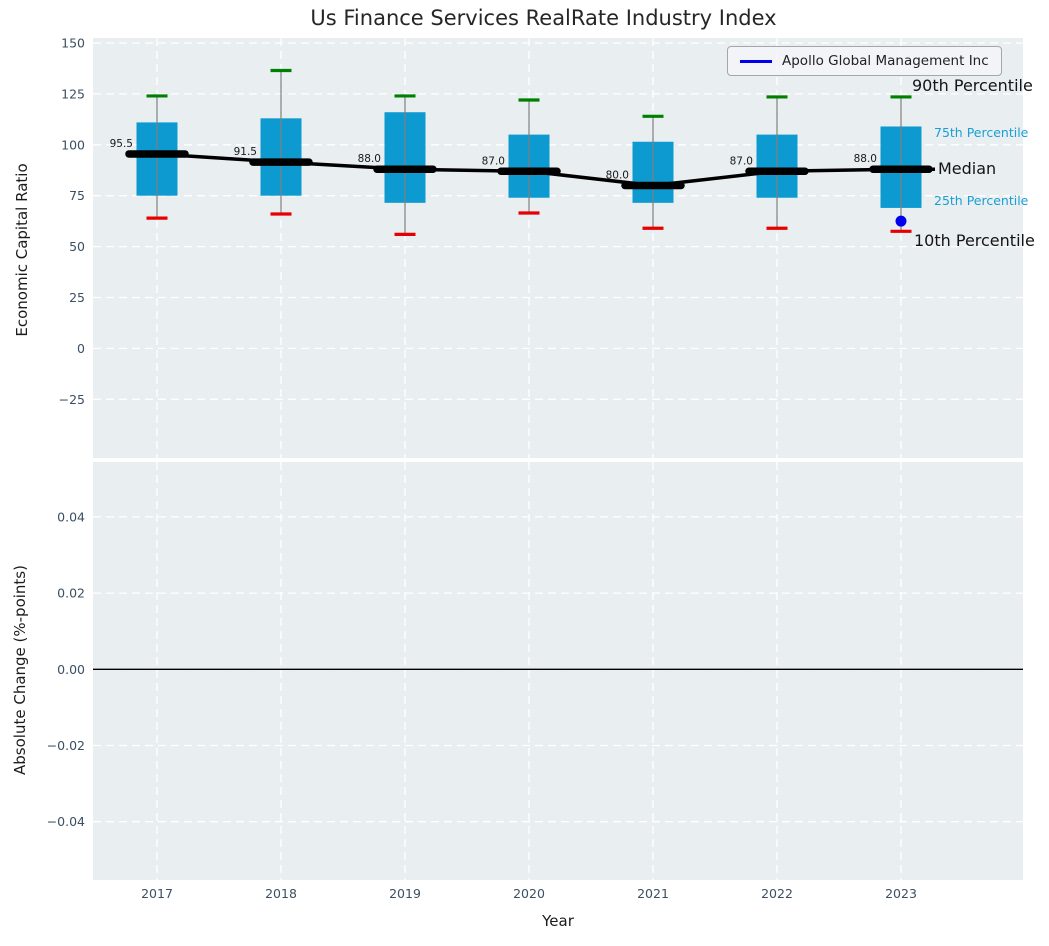 This screenshot has width=1049, height=946. Describe the element at coordinates (405, 165) in the screenshot. I see `box-group-2019` at that location.